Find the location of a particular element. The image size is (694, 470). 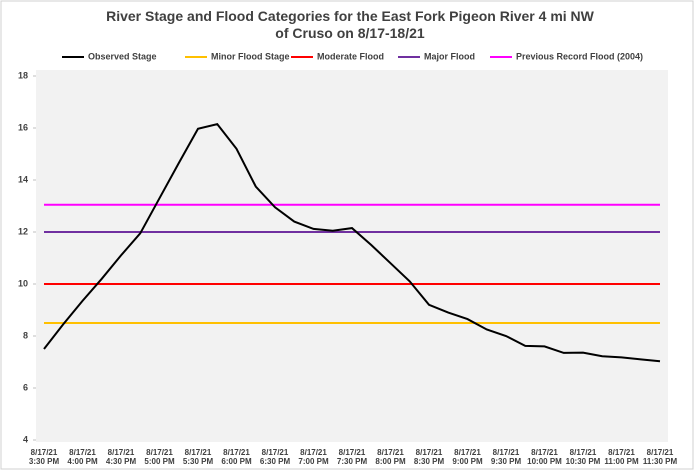

legend-label: Major Flood is located at coordinates (449, 56).